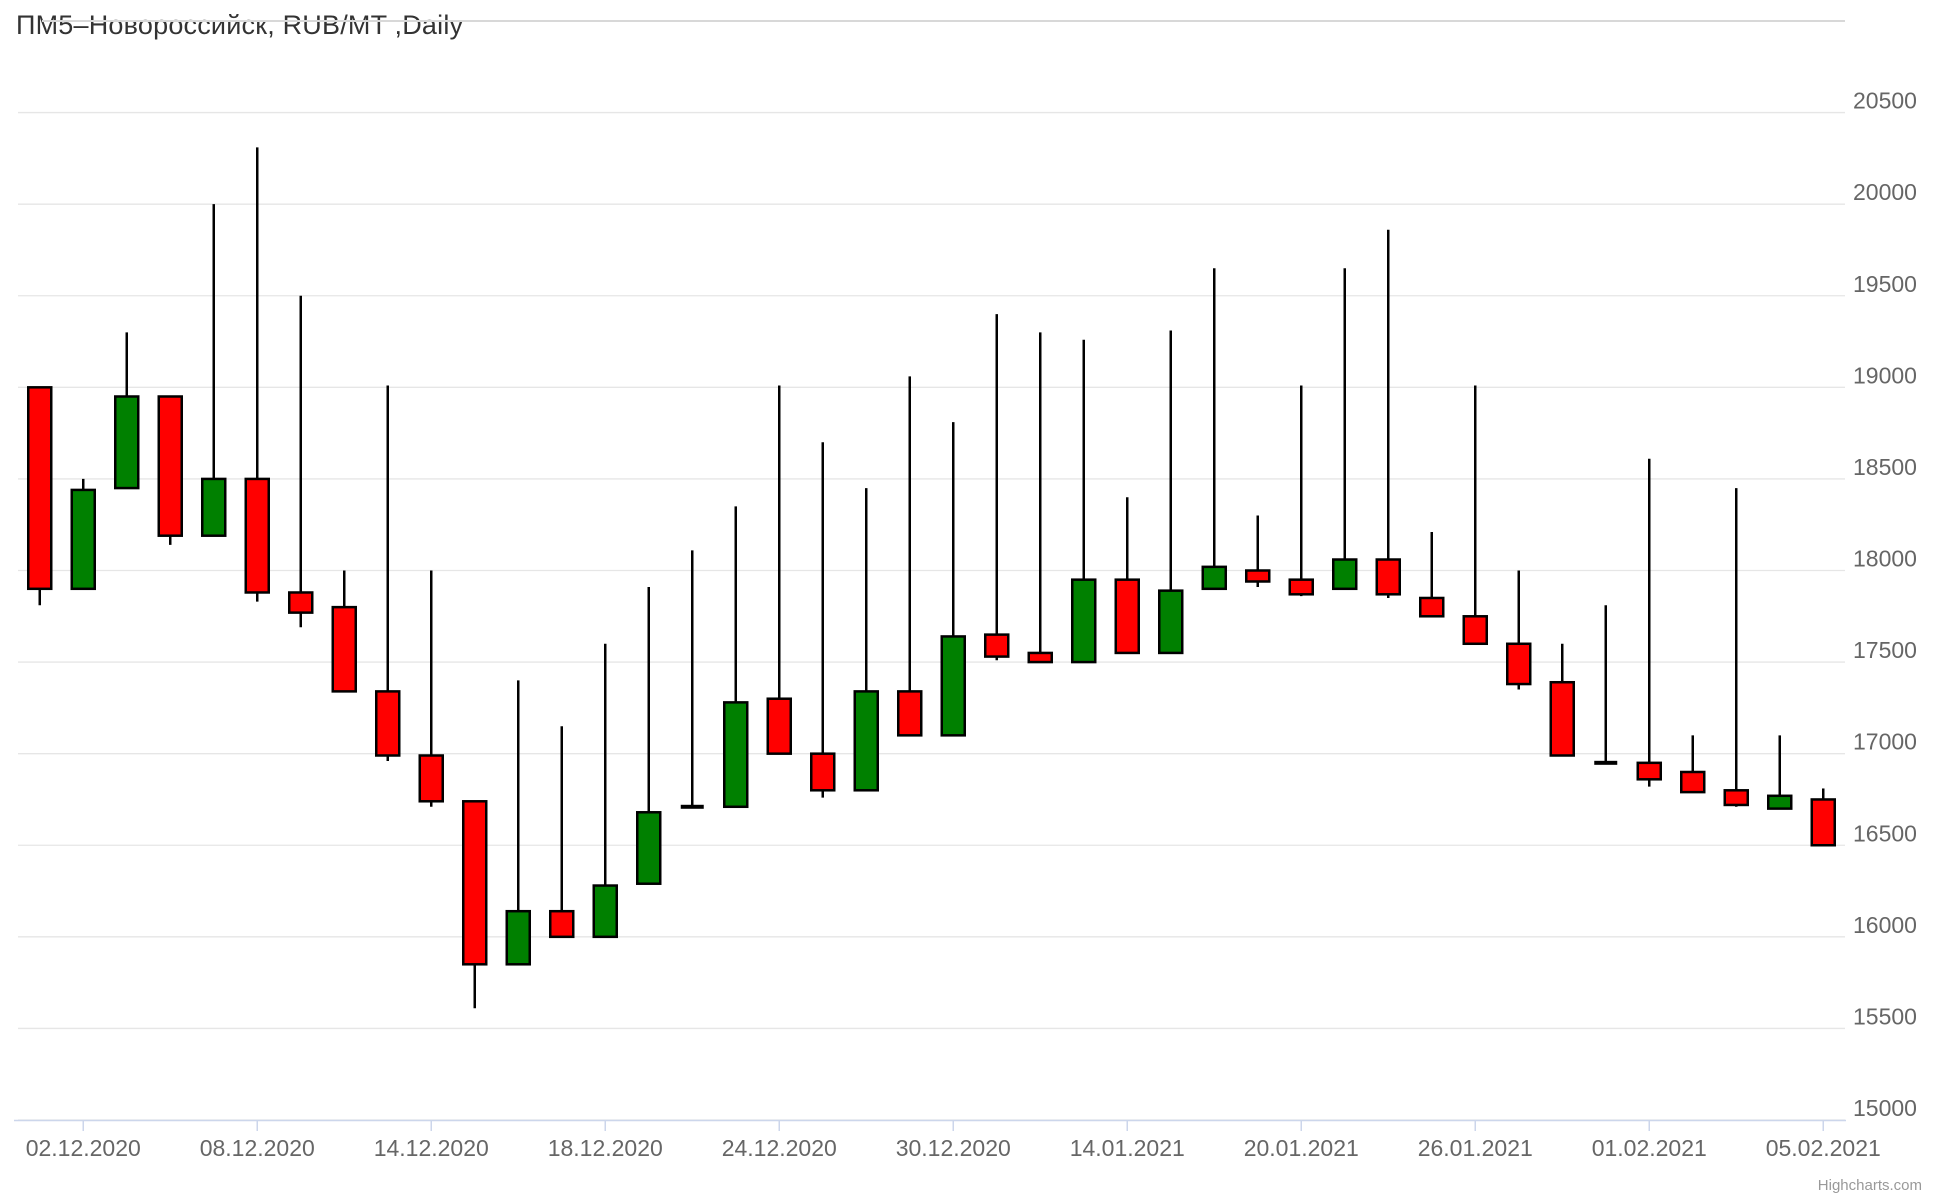 The image size is (1940, 1200). What do you see at coordinates (953, 1148) in the screenshot?
I see `x-axis-label: 30.12.2020` at bounding box center [953, 1148].